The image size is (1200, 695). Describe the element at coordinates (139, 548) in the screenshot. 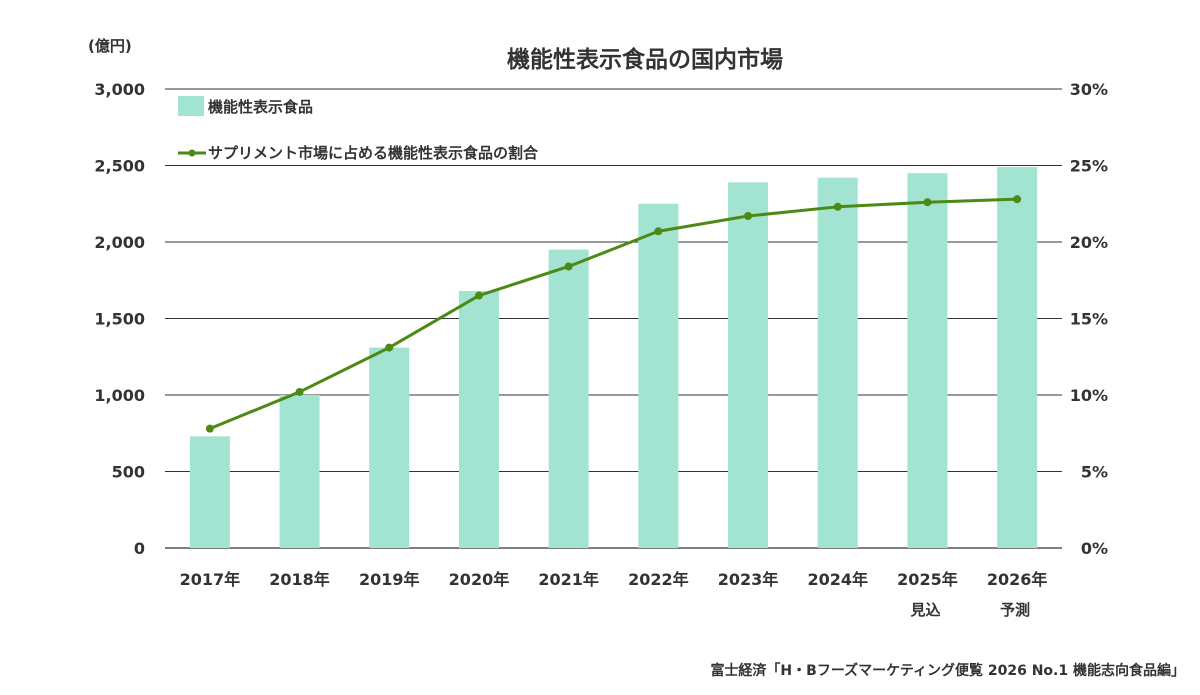

I see `left-tick-label: 0` at that location.